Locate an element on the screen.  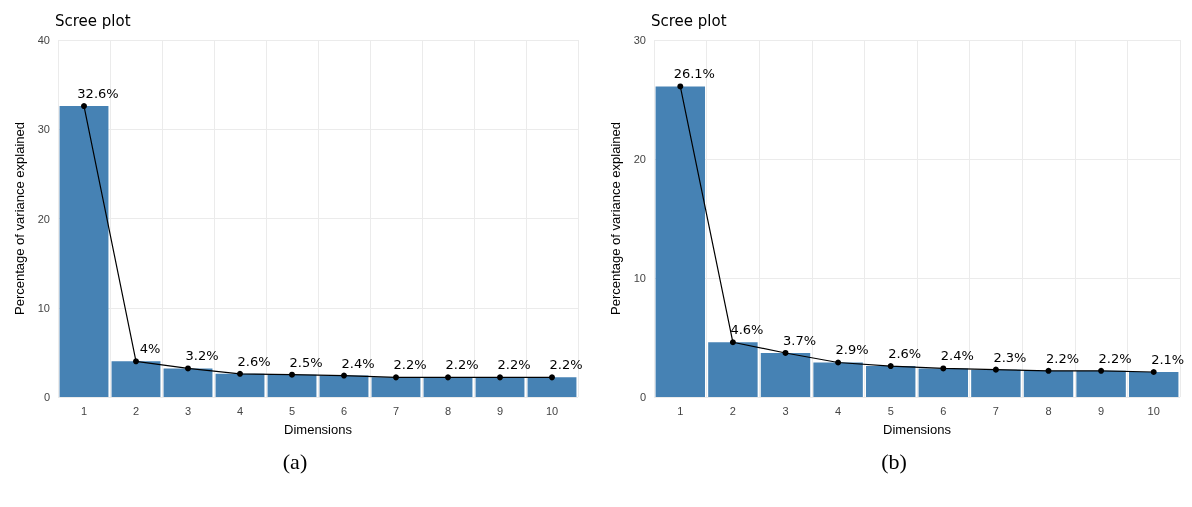
text: (b) is located at coordinates (894, 461).